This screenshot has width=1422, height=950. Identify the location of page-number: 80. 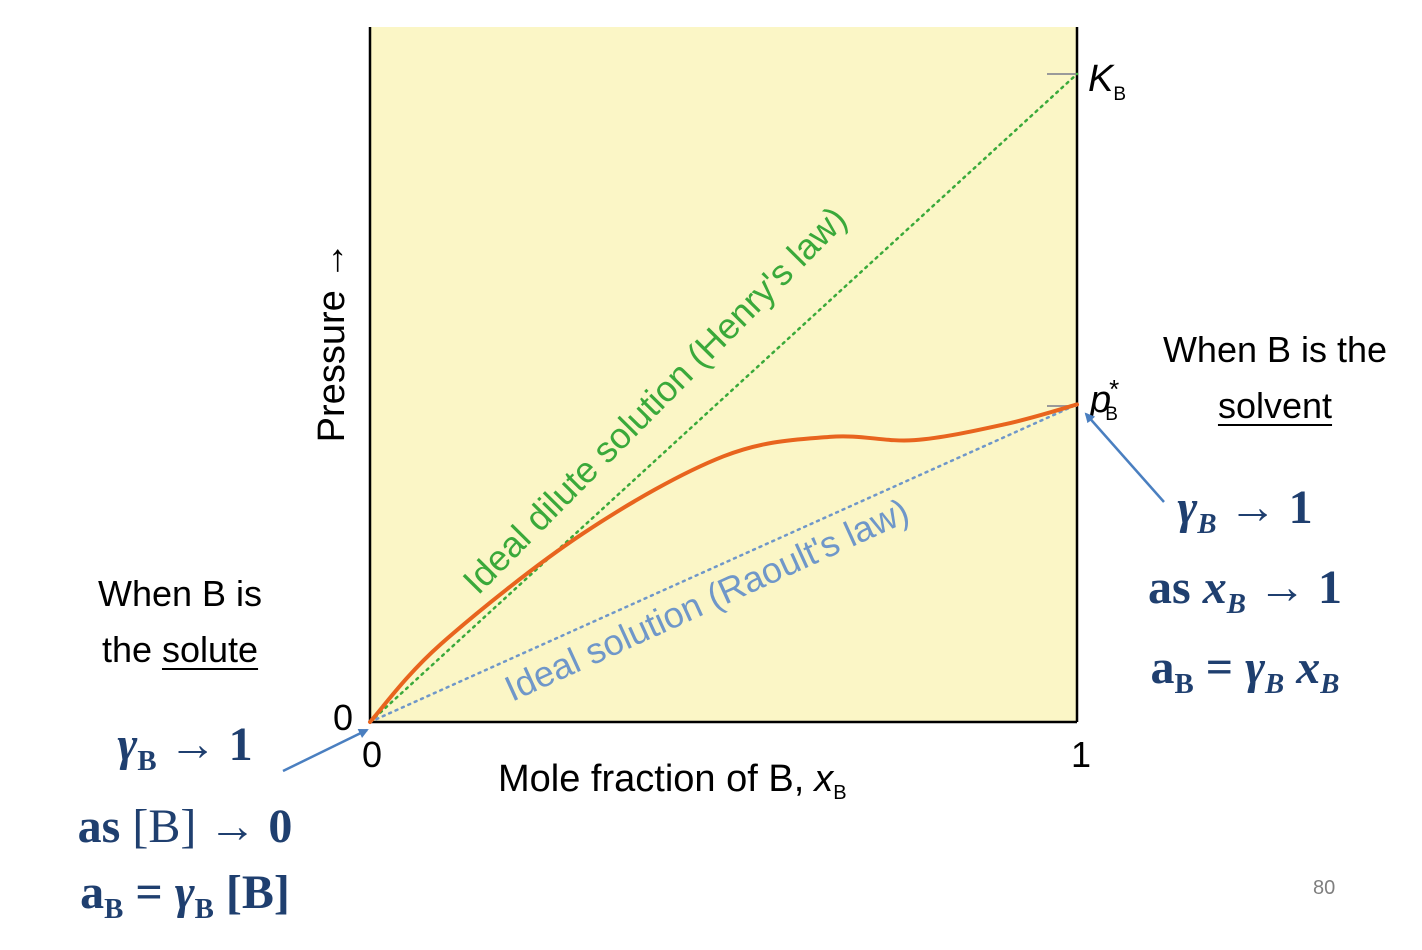
(1324, 888).